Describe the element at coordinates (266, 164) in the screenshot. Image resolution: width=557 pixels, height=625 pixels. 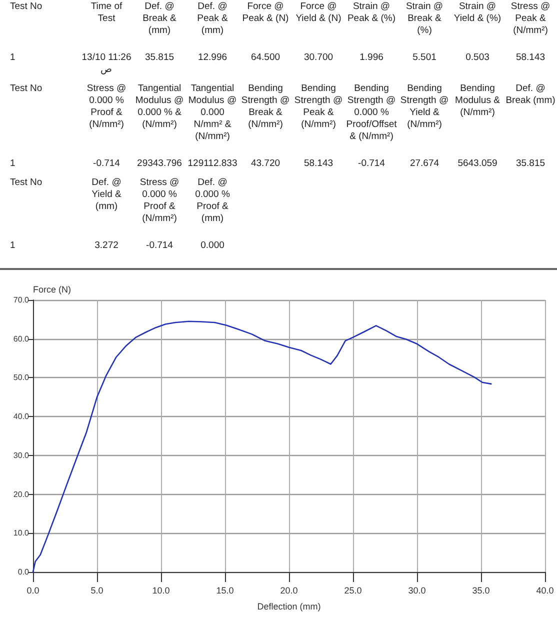
I see `text: 43.720` at that location.